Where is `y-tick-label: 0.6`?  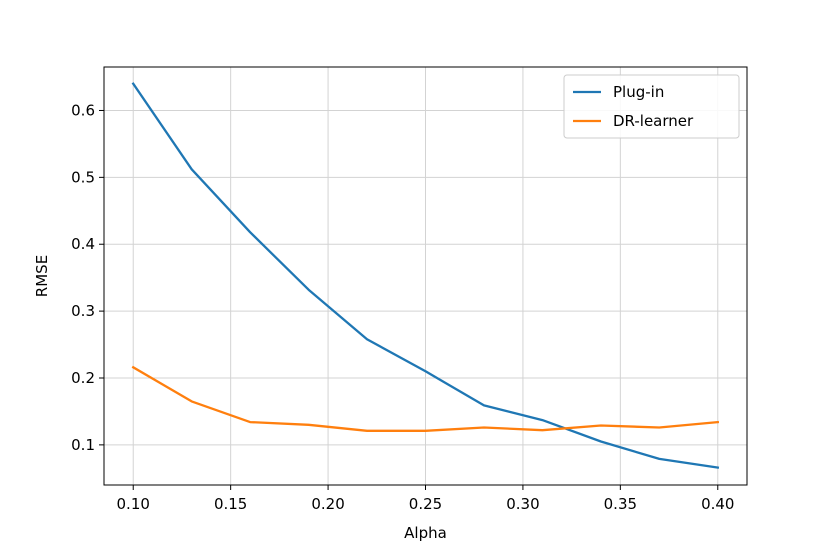
y-tick-label: 0.6 is located at coordinates (83, 110).